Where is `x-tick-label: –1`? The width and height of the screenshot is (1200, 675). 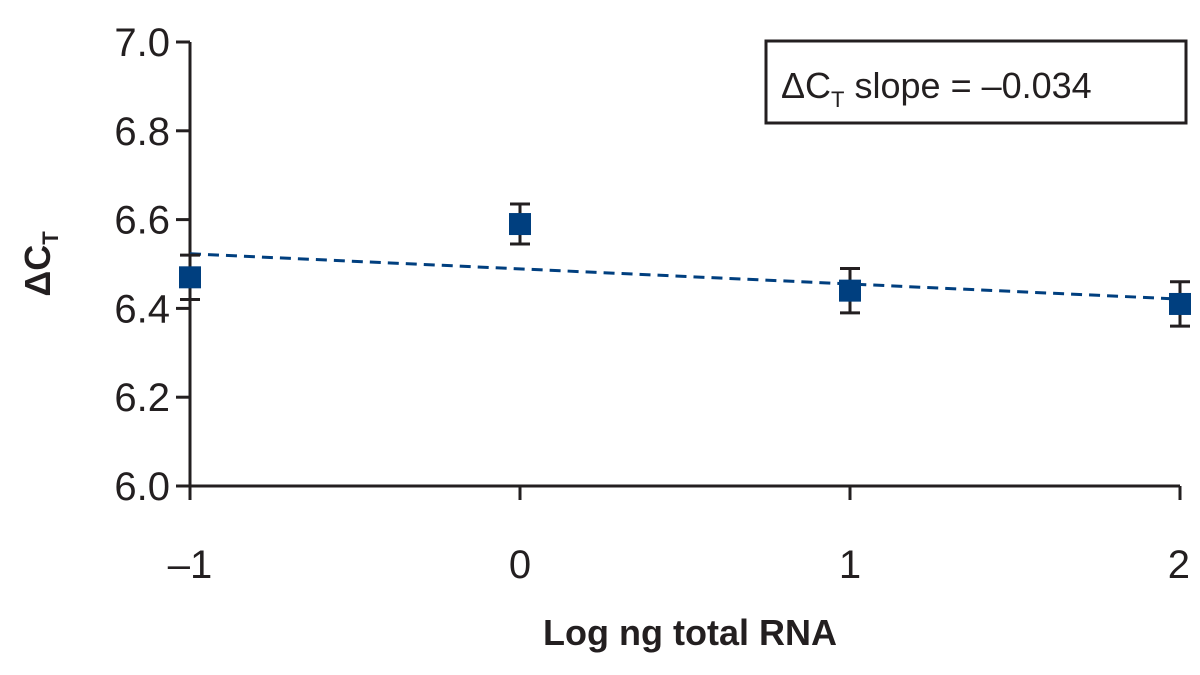
x-tick-label: –1 is located at coordinates (190, 565).